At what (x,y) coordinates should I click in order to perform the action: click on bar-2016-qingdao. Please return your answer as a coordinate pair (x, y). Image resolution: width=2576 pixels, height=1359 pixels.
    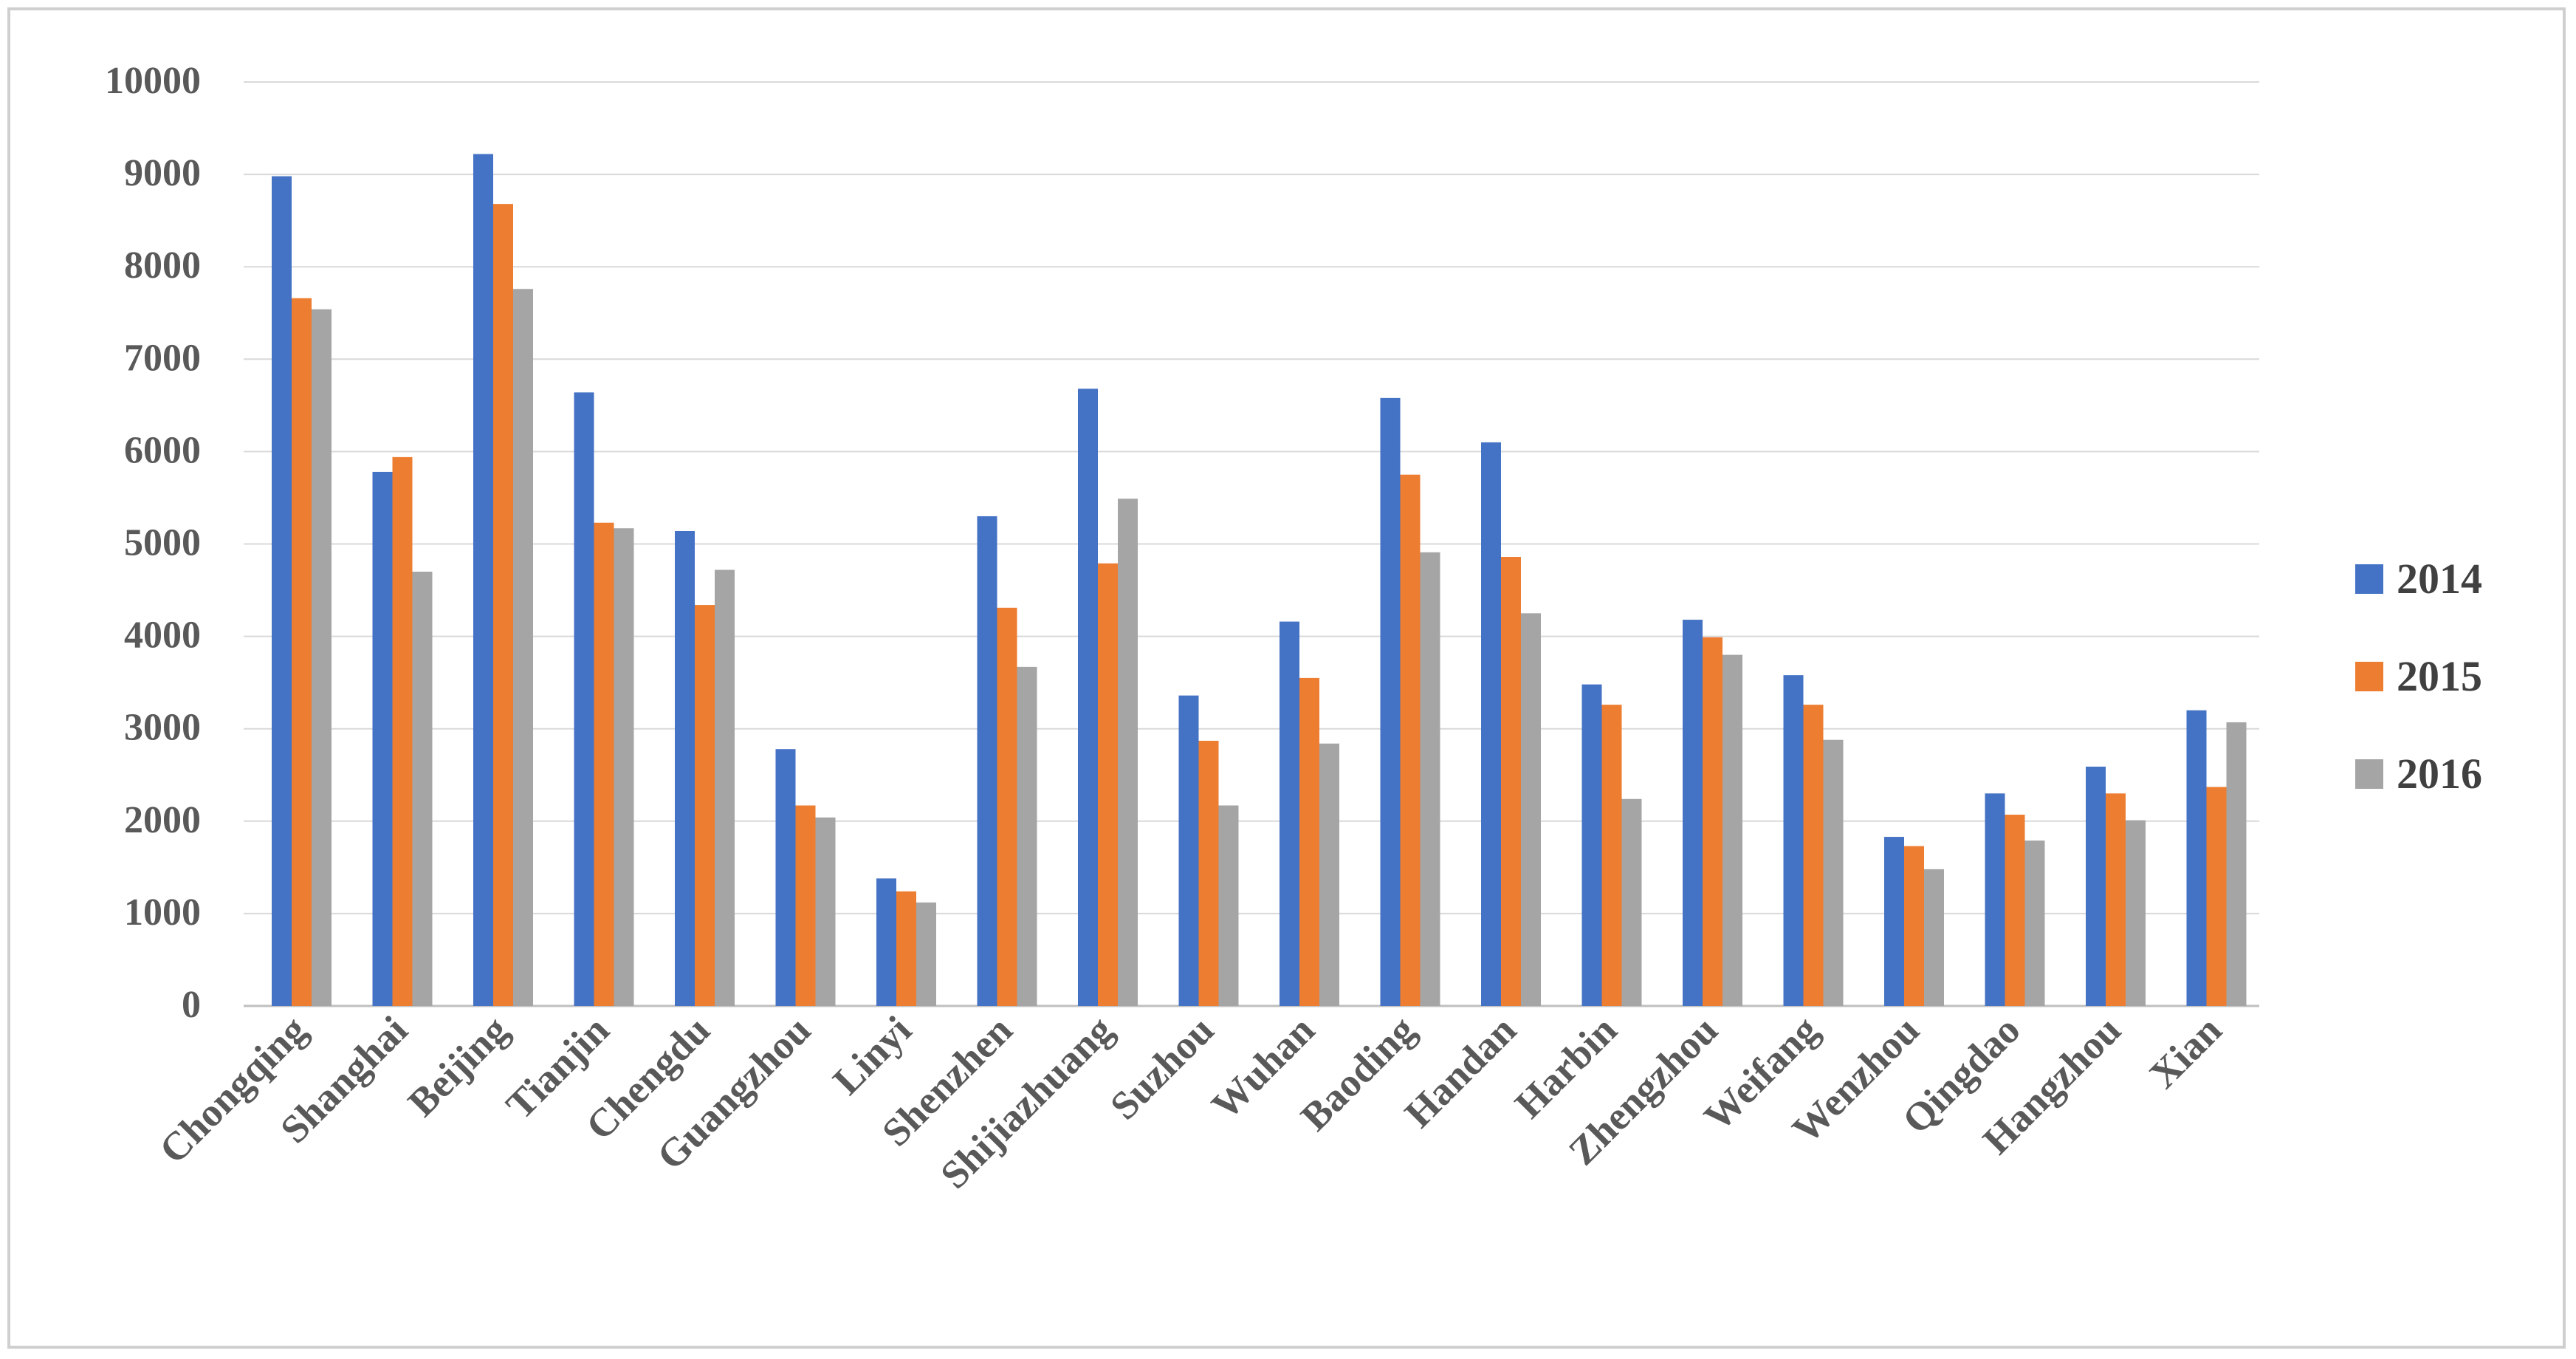
    Looking at the image, I should click on (2034, 923).